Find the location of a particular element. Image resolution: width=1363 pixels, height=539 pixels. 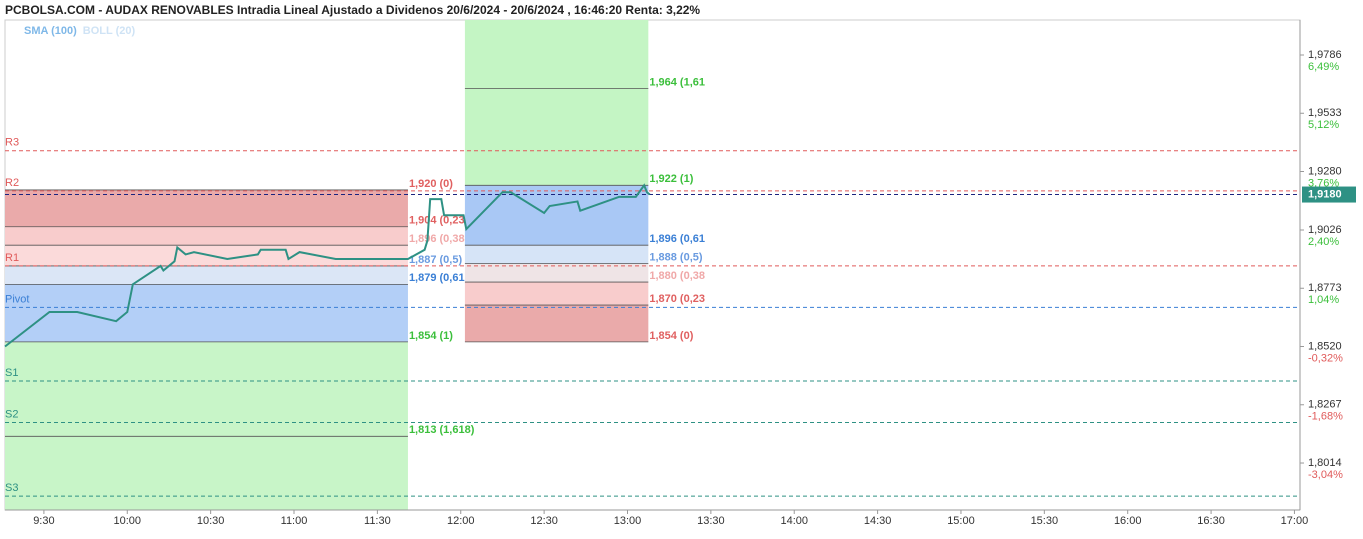

fib-label: 1,896 (0,61 is located at coordinates (677, 239).